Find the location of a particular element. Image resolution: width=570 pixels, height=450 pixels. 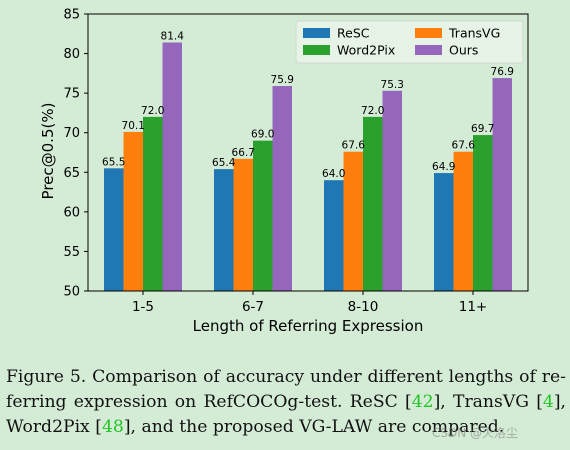

x-tick-label-11+: 11+ is located at coordinates (473, 307).